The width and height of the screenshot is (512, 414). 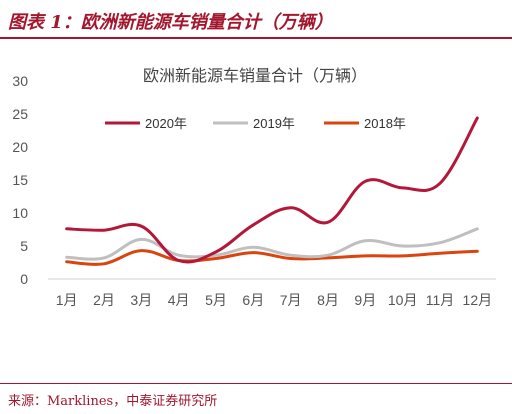 I want to click on x-tick-label: 9月, so click(x=365, y=300).